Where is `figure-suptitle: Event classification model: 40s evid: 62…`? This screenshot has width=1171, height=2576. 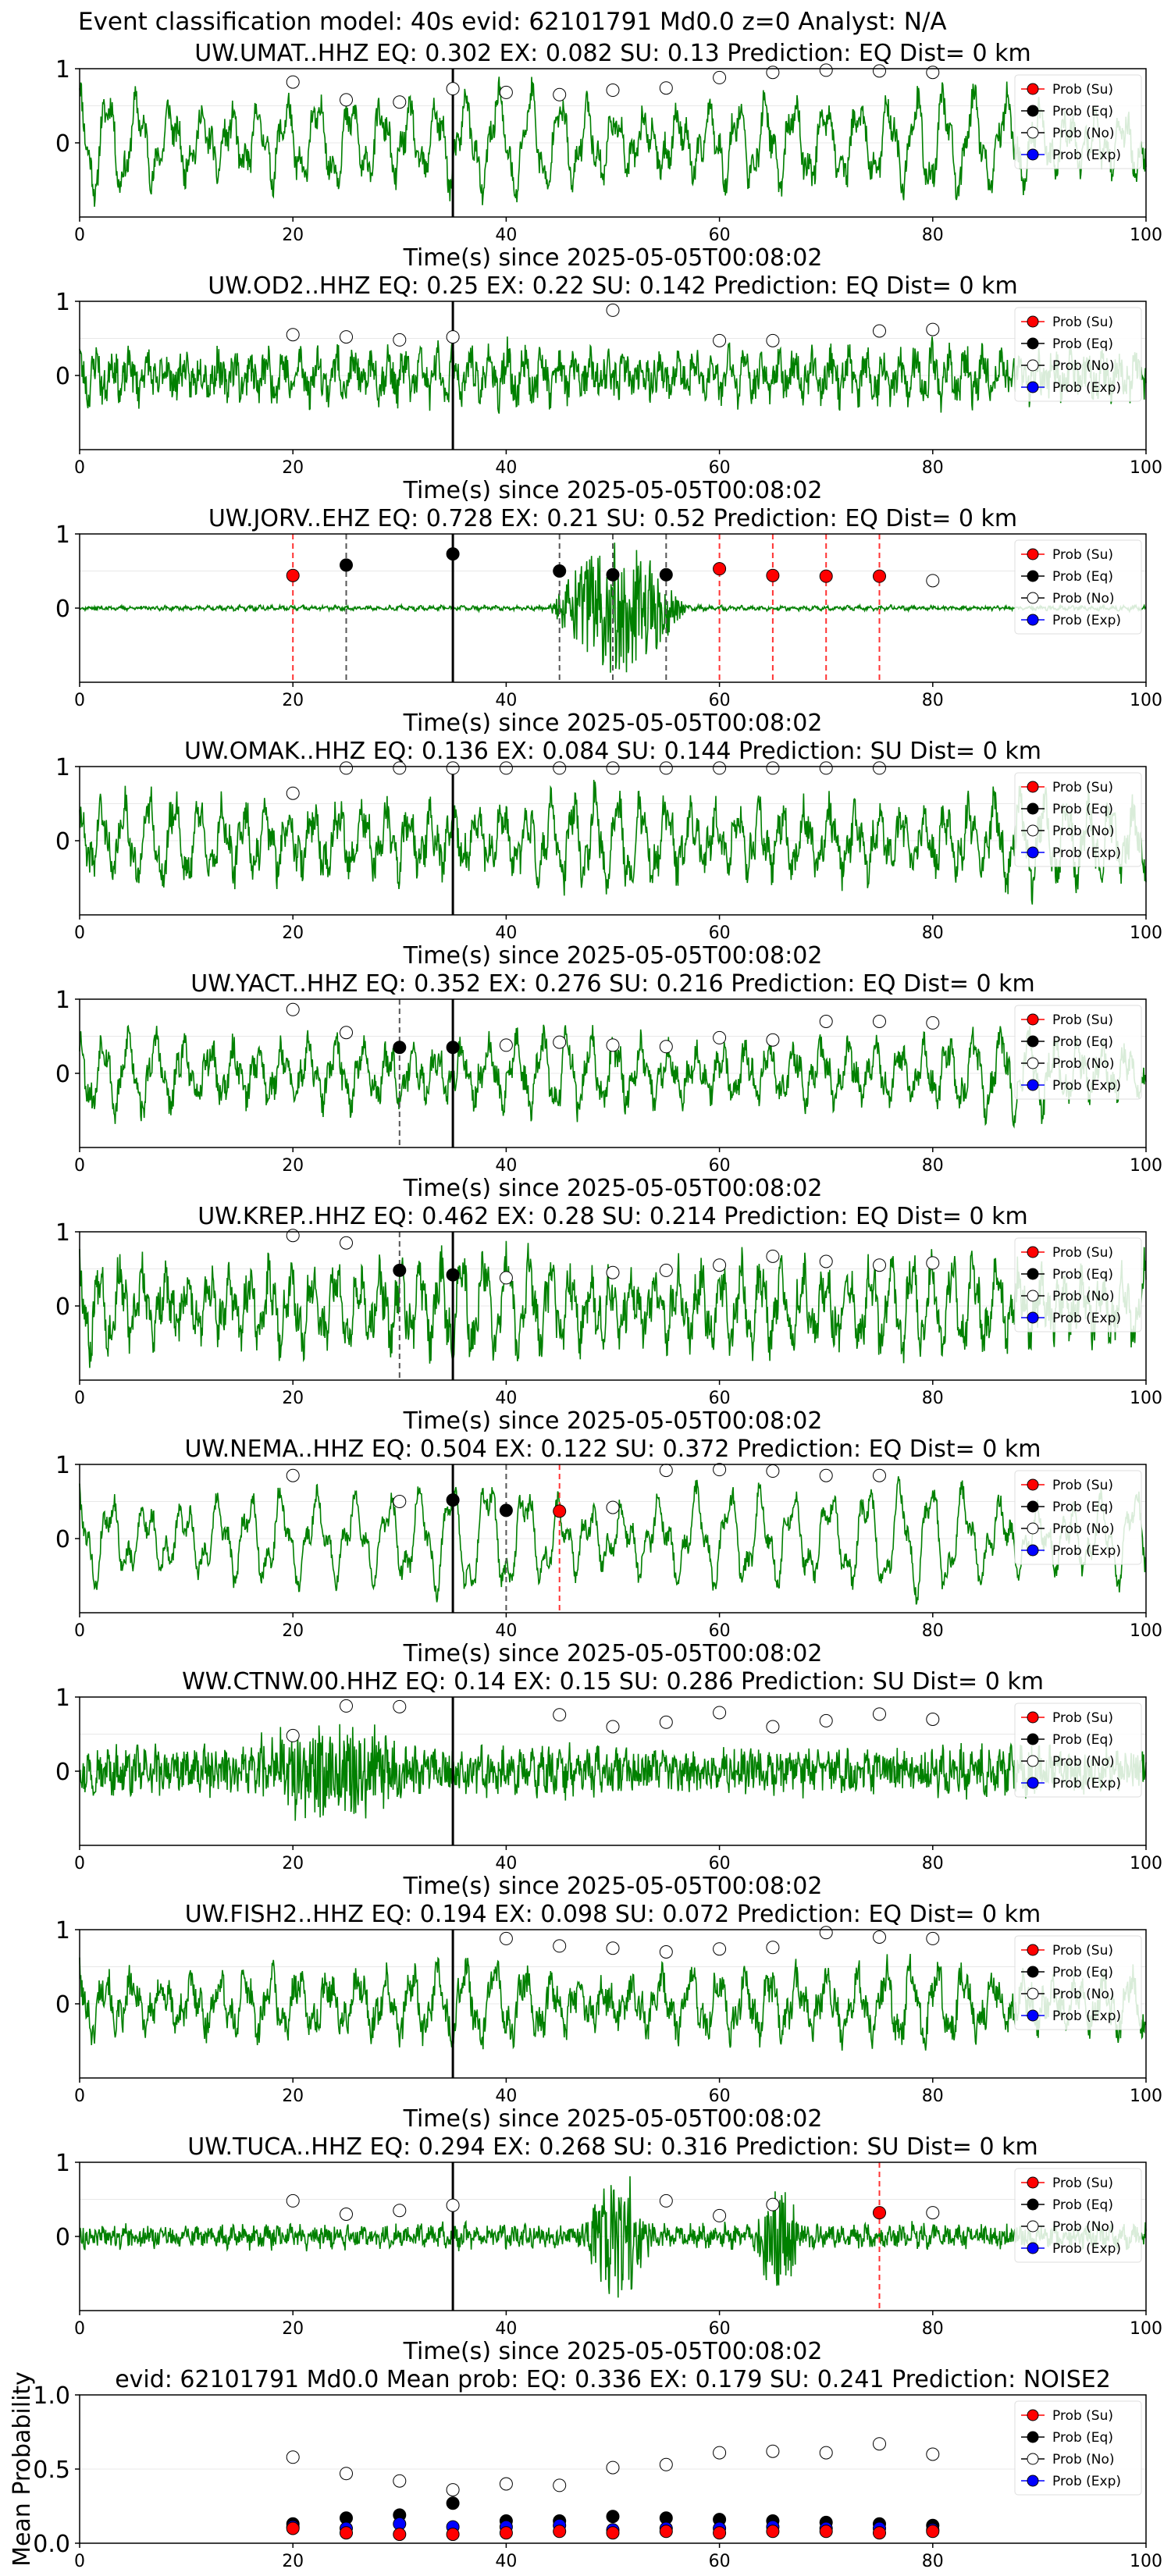 figure-suptitle: Event classification model: 40s evid: 62… is located at coordinates (512, 22).